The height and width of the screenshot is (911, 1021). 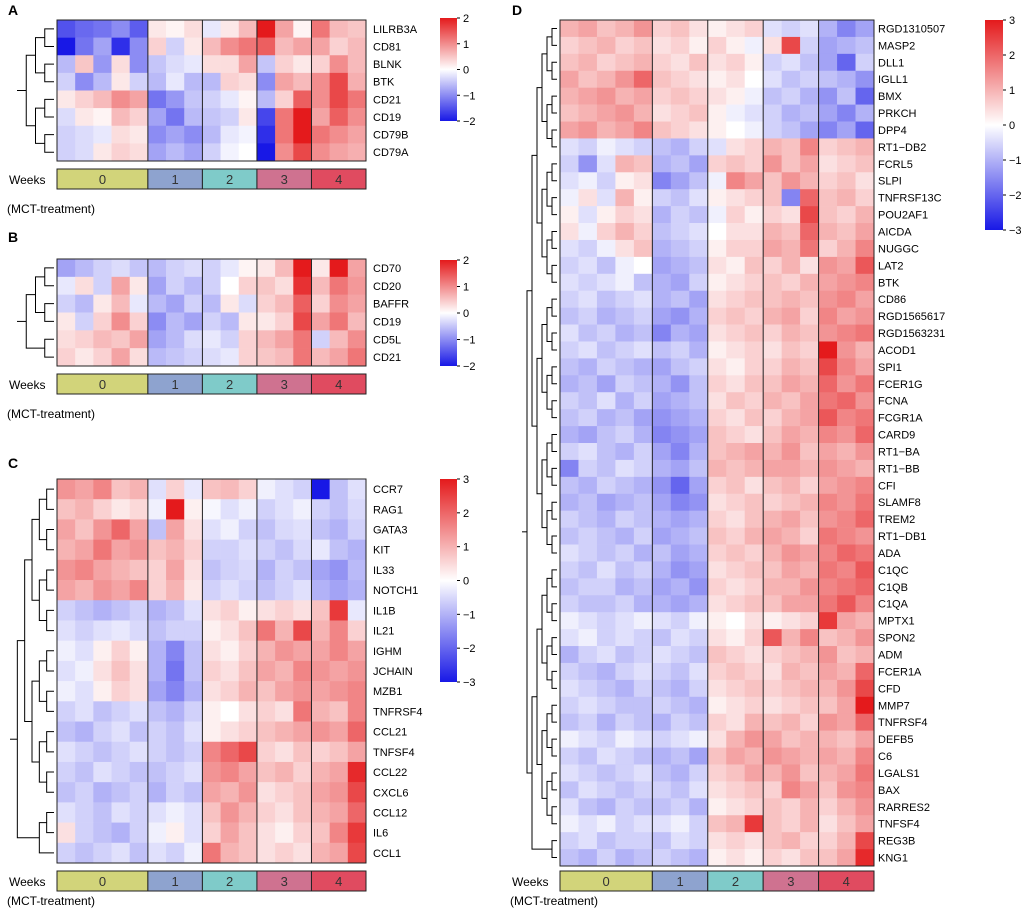 I want to click on color-scale-label: 1, so click(x=466, y=288).